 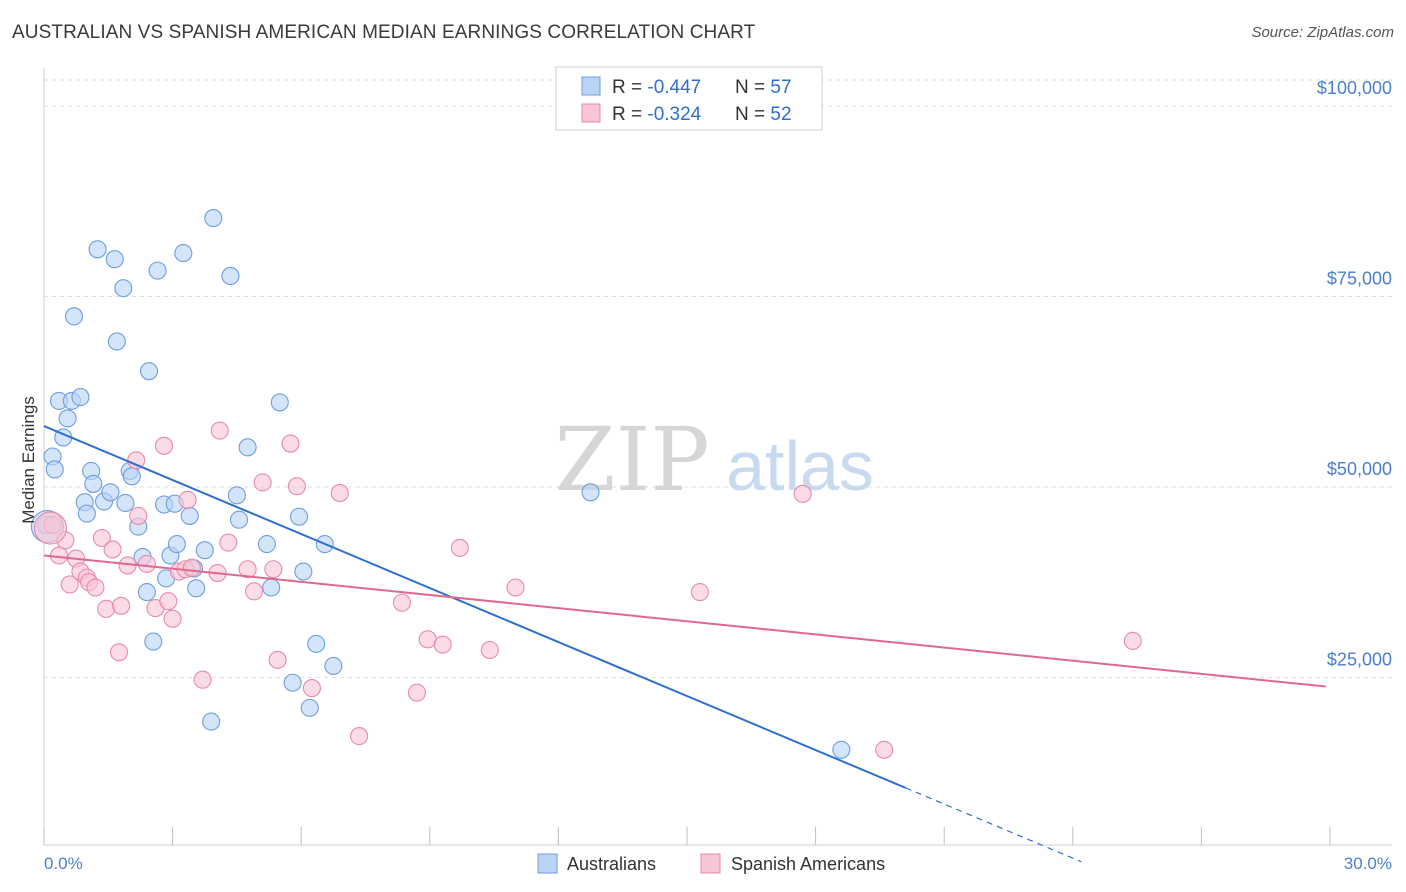 What do you see at coordinates (763, 87) in the screenshot?
I see `legend-n-australians: N = 57` at bounding box center [763, 87].